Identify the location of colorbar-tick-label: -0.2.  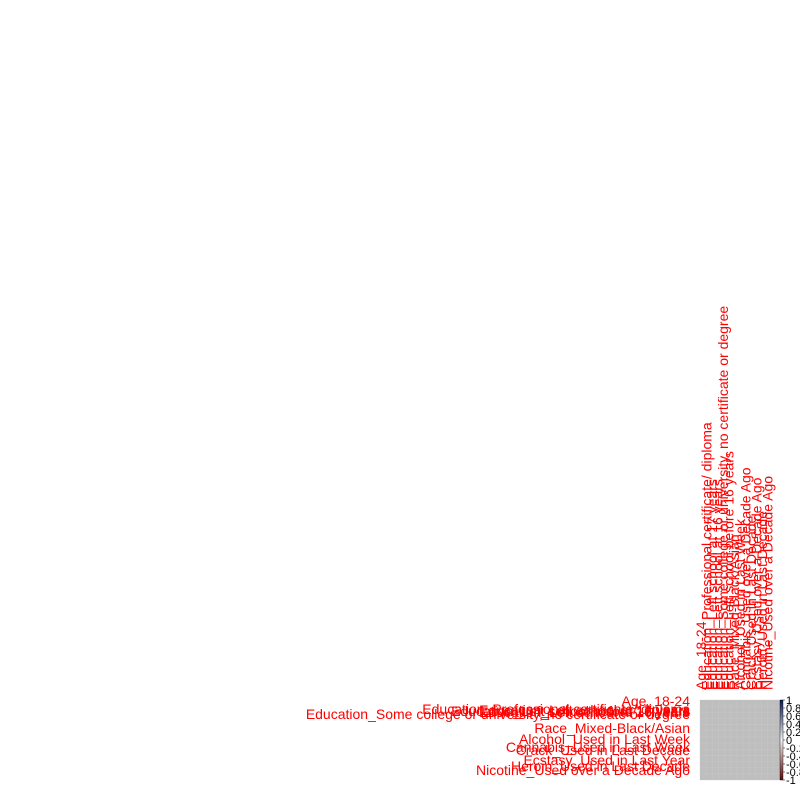
(793, 749).